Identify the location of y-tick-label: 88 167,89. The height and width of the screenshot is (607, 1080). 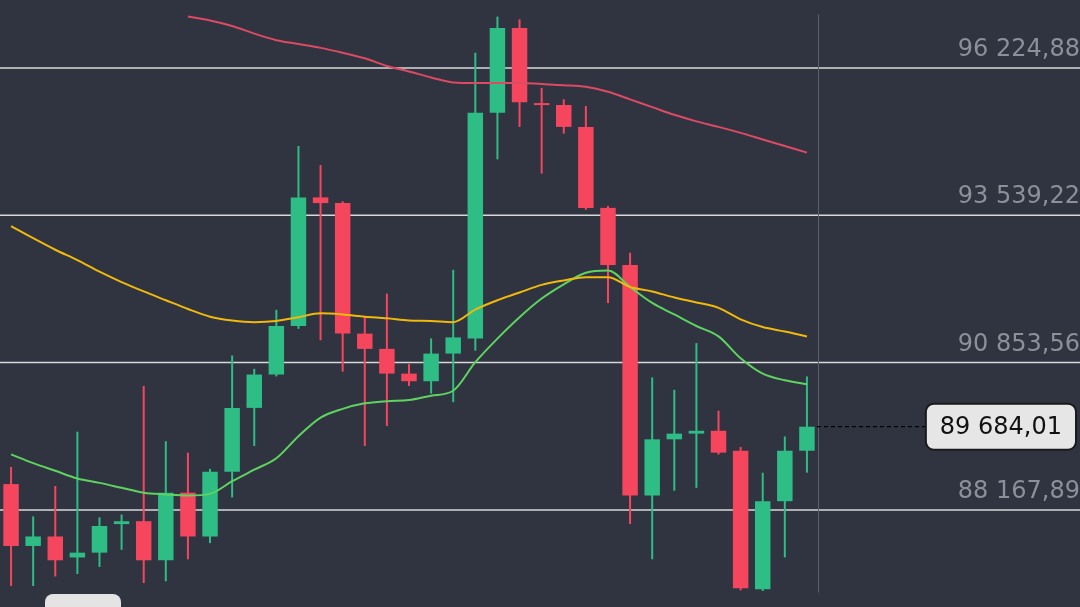
(1018, 490).